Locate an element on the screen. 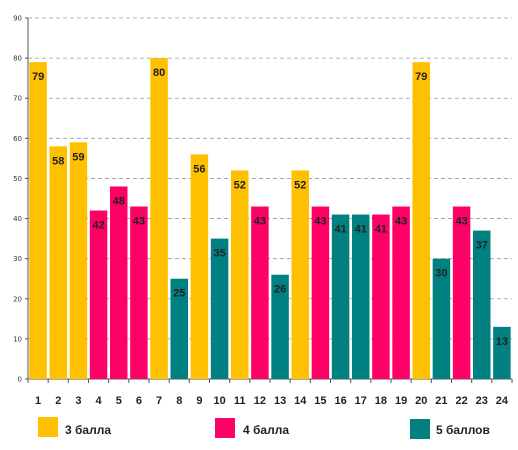 This screenshot has height=450, width=518. legend-label-4-balla: 4 балла is located at coordinates (266, 430).